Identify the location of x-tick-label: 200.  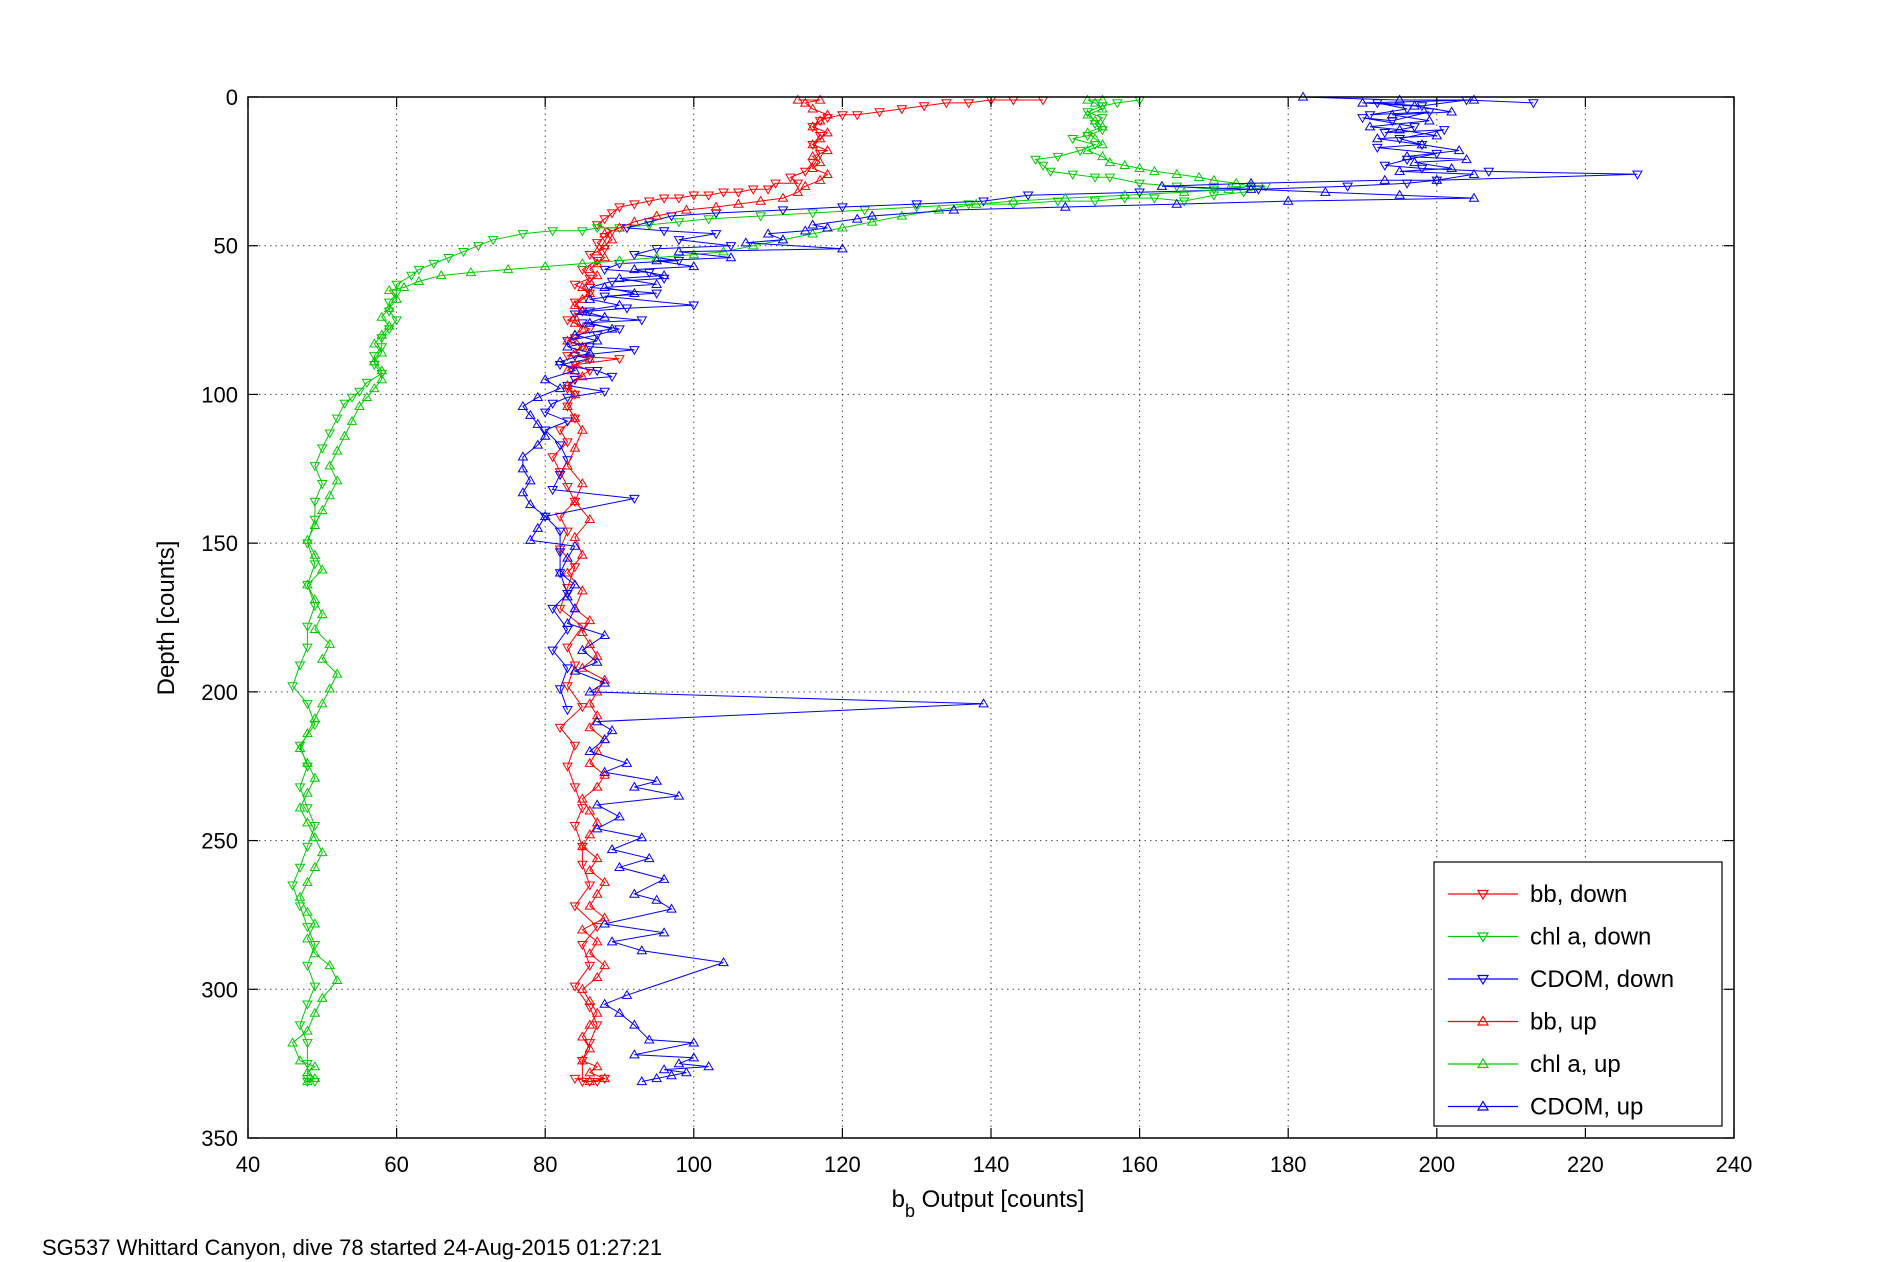
(1436, 1164).